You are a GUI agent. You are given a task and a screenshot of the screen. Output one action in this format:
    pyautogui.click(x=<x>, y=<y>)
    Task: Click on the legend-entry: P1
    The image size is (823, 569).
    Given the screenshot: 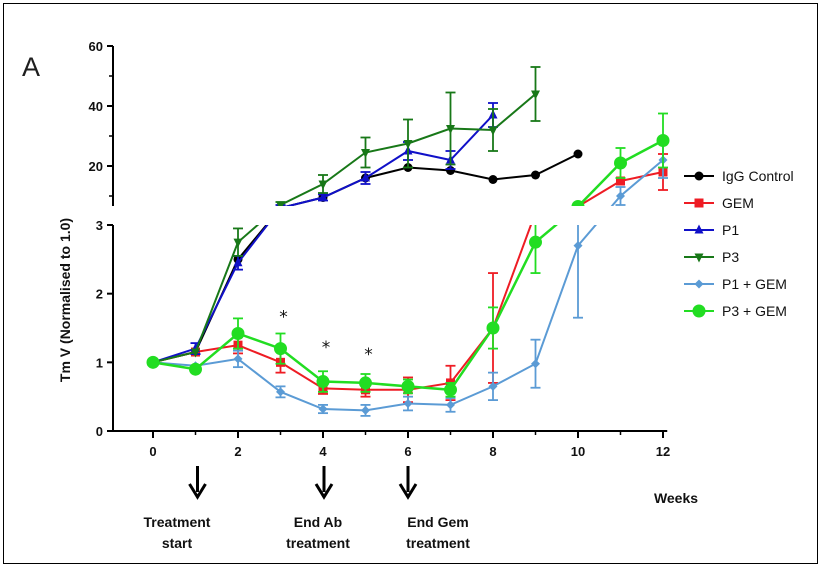 What is the action you would take?
    pyautogui.click(x=711, y=230)
    